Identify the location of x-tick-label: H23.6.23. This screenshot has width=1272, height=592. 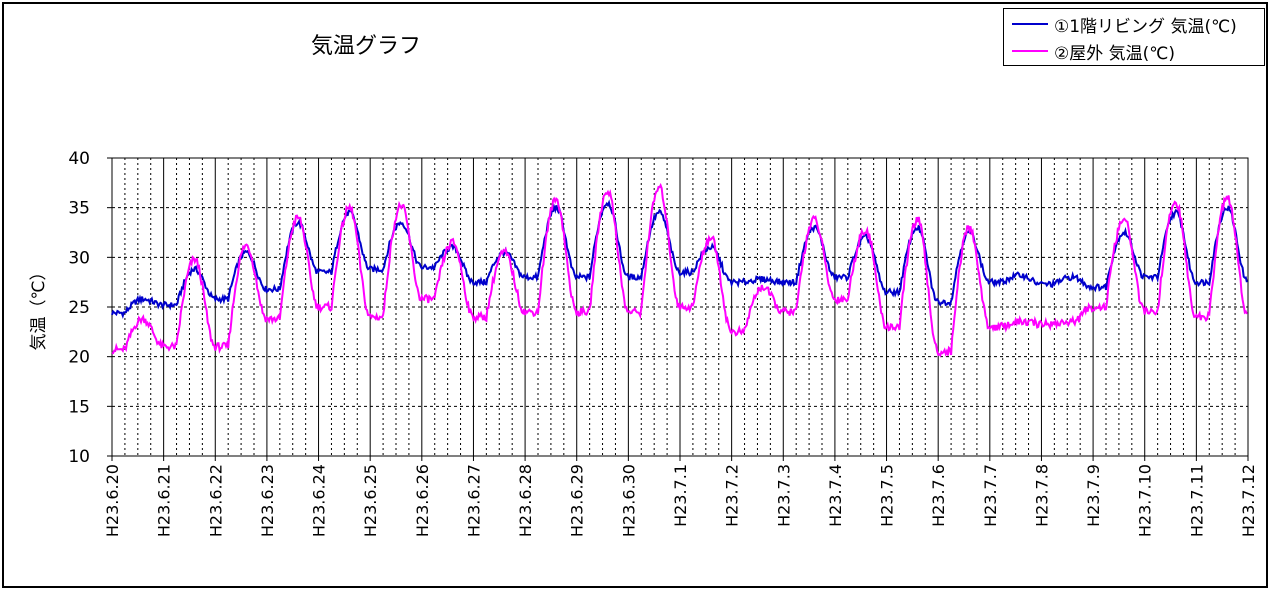
(267, 500).